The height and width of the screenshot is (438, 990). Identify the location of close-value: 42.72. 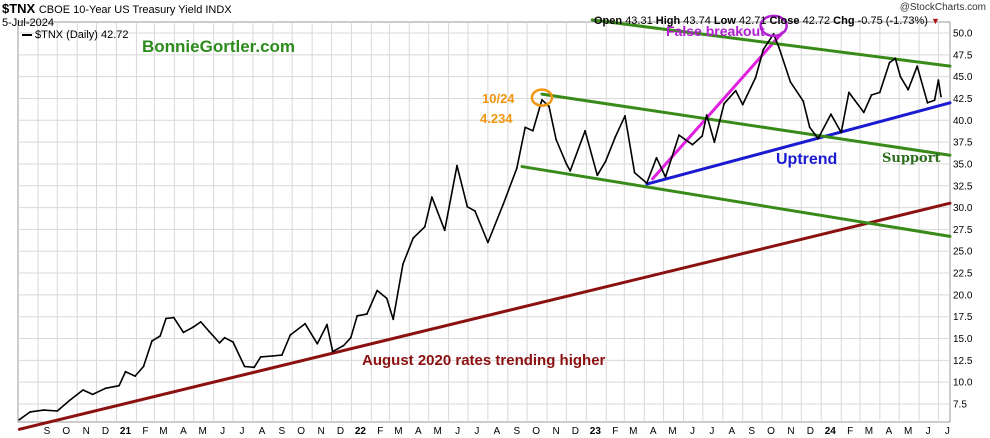
(816, 21).